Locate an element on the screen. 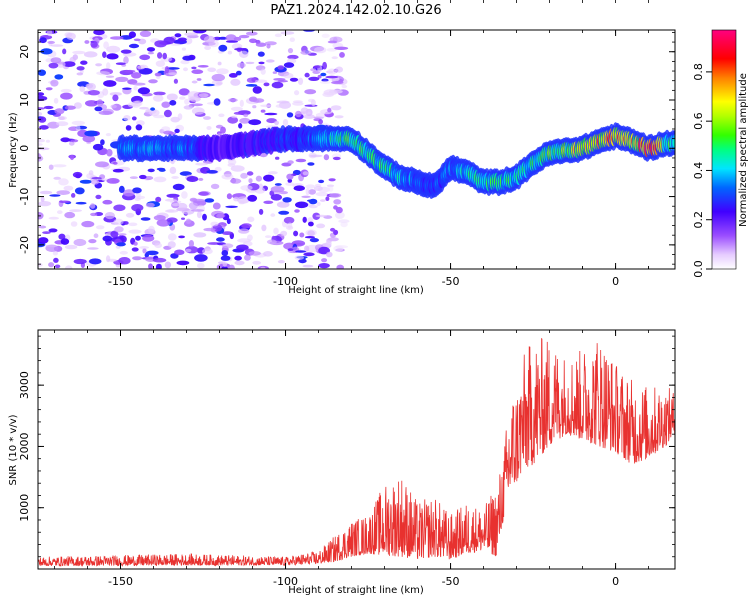 The width and height of the screenshot is (750, 600). spectrogram-ridge-blob is located at coordinates (673, 142).